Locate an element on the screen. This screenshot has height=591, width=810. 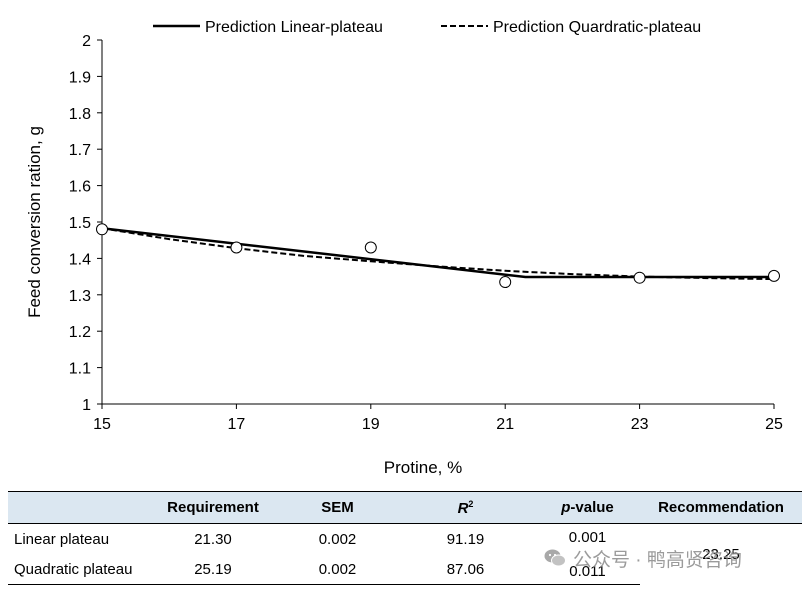
x-tick-label: 19 is located at coordinates (371, 424).